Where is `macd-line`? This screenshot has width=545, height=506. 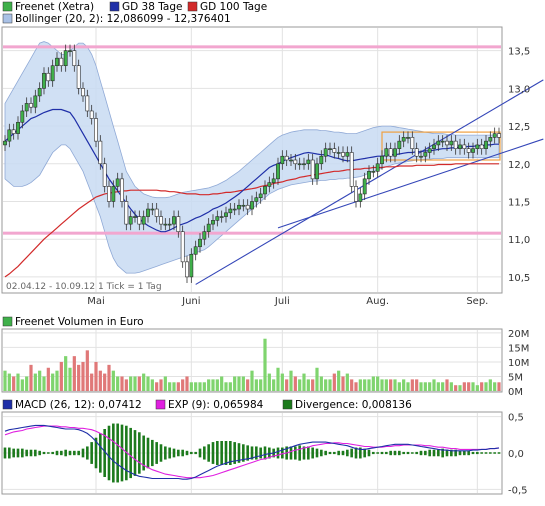
macd-line is located at coordinates (252, 452).